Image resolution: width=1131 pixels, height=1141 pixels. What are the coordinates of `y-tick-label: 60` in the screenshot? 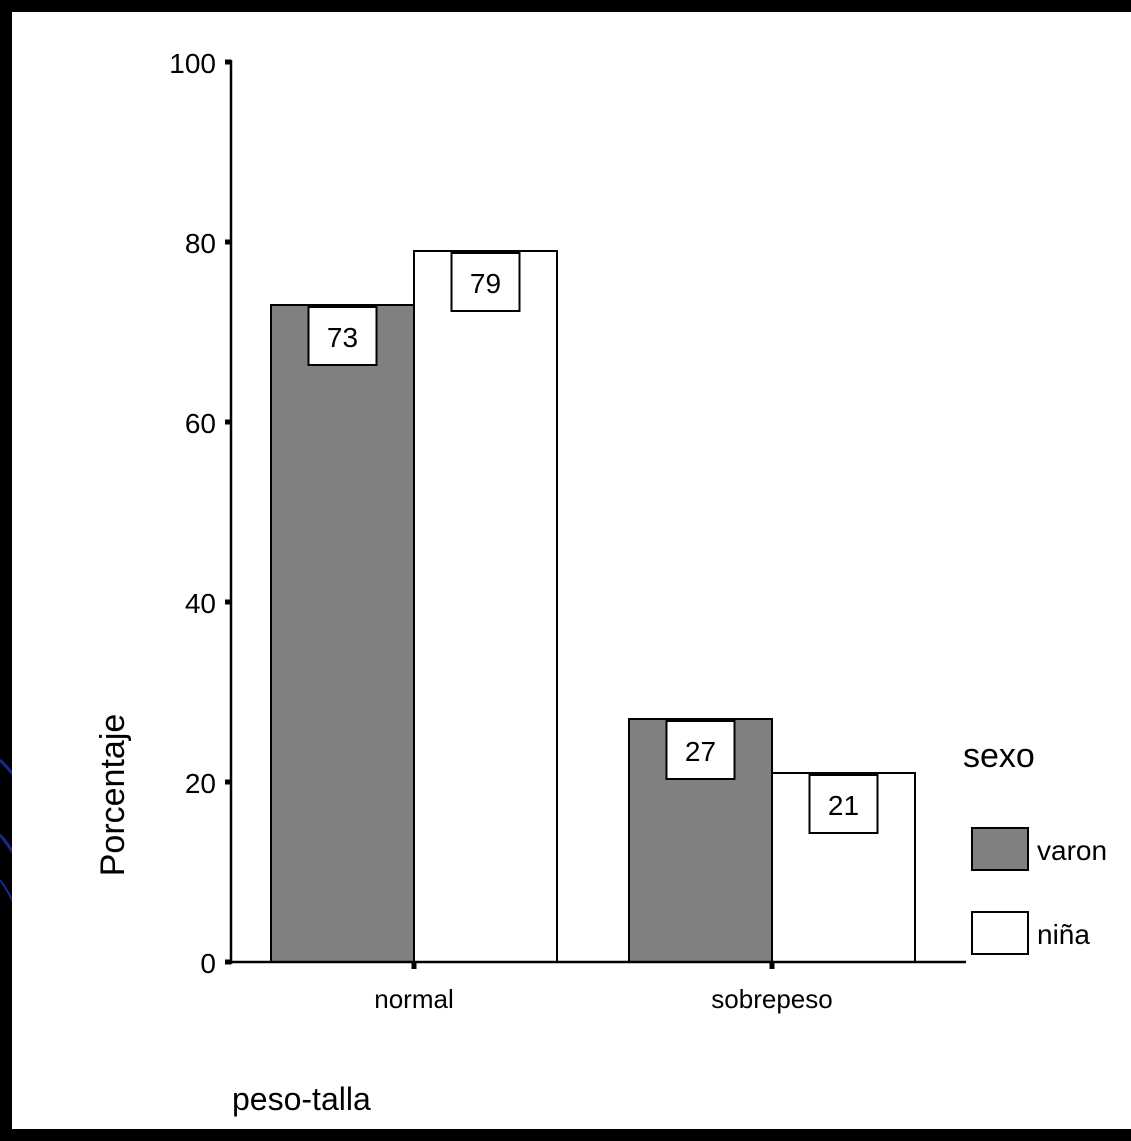 It's located at (200, 423).